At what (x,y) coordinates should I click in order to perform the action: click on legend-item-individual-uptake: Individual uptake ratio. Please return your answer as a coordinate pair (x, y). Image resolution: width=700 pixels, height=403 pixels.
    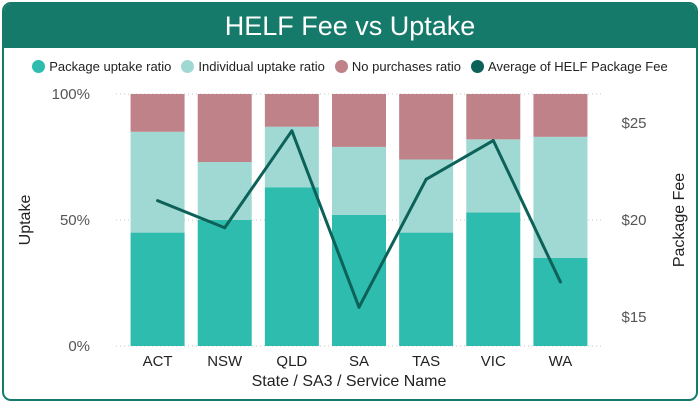
    Looking at the image, I should click on (253, 66).